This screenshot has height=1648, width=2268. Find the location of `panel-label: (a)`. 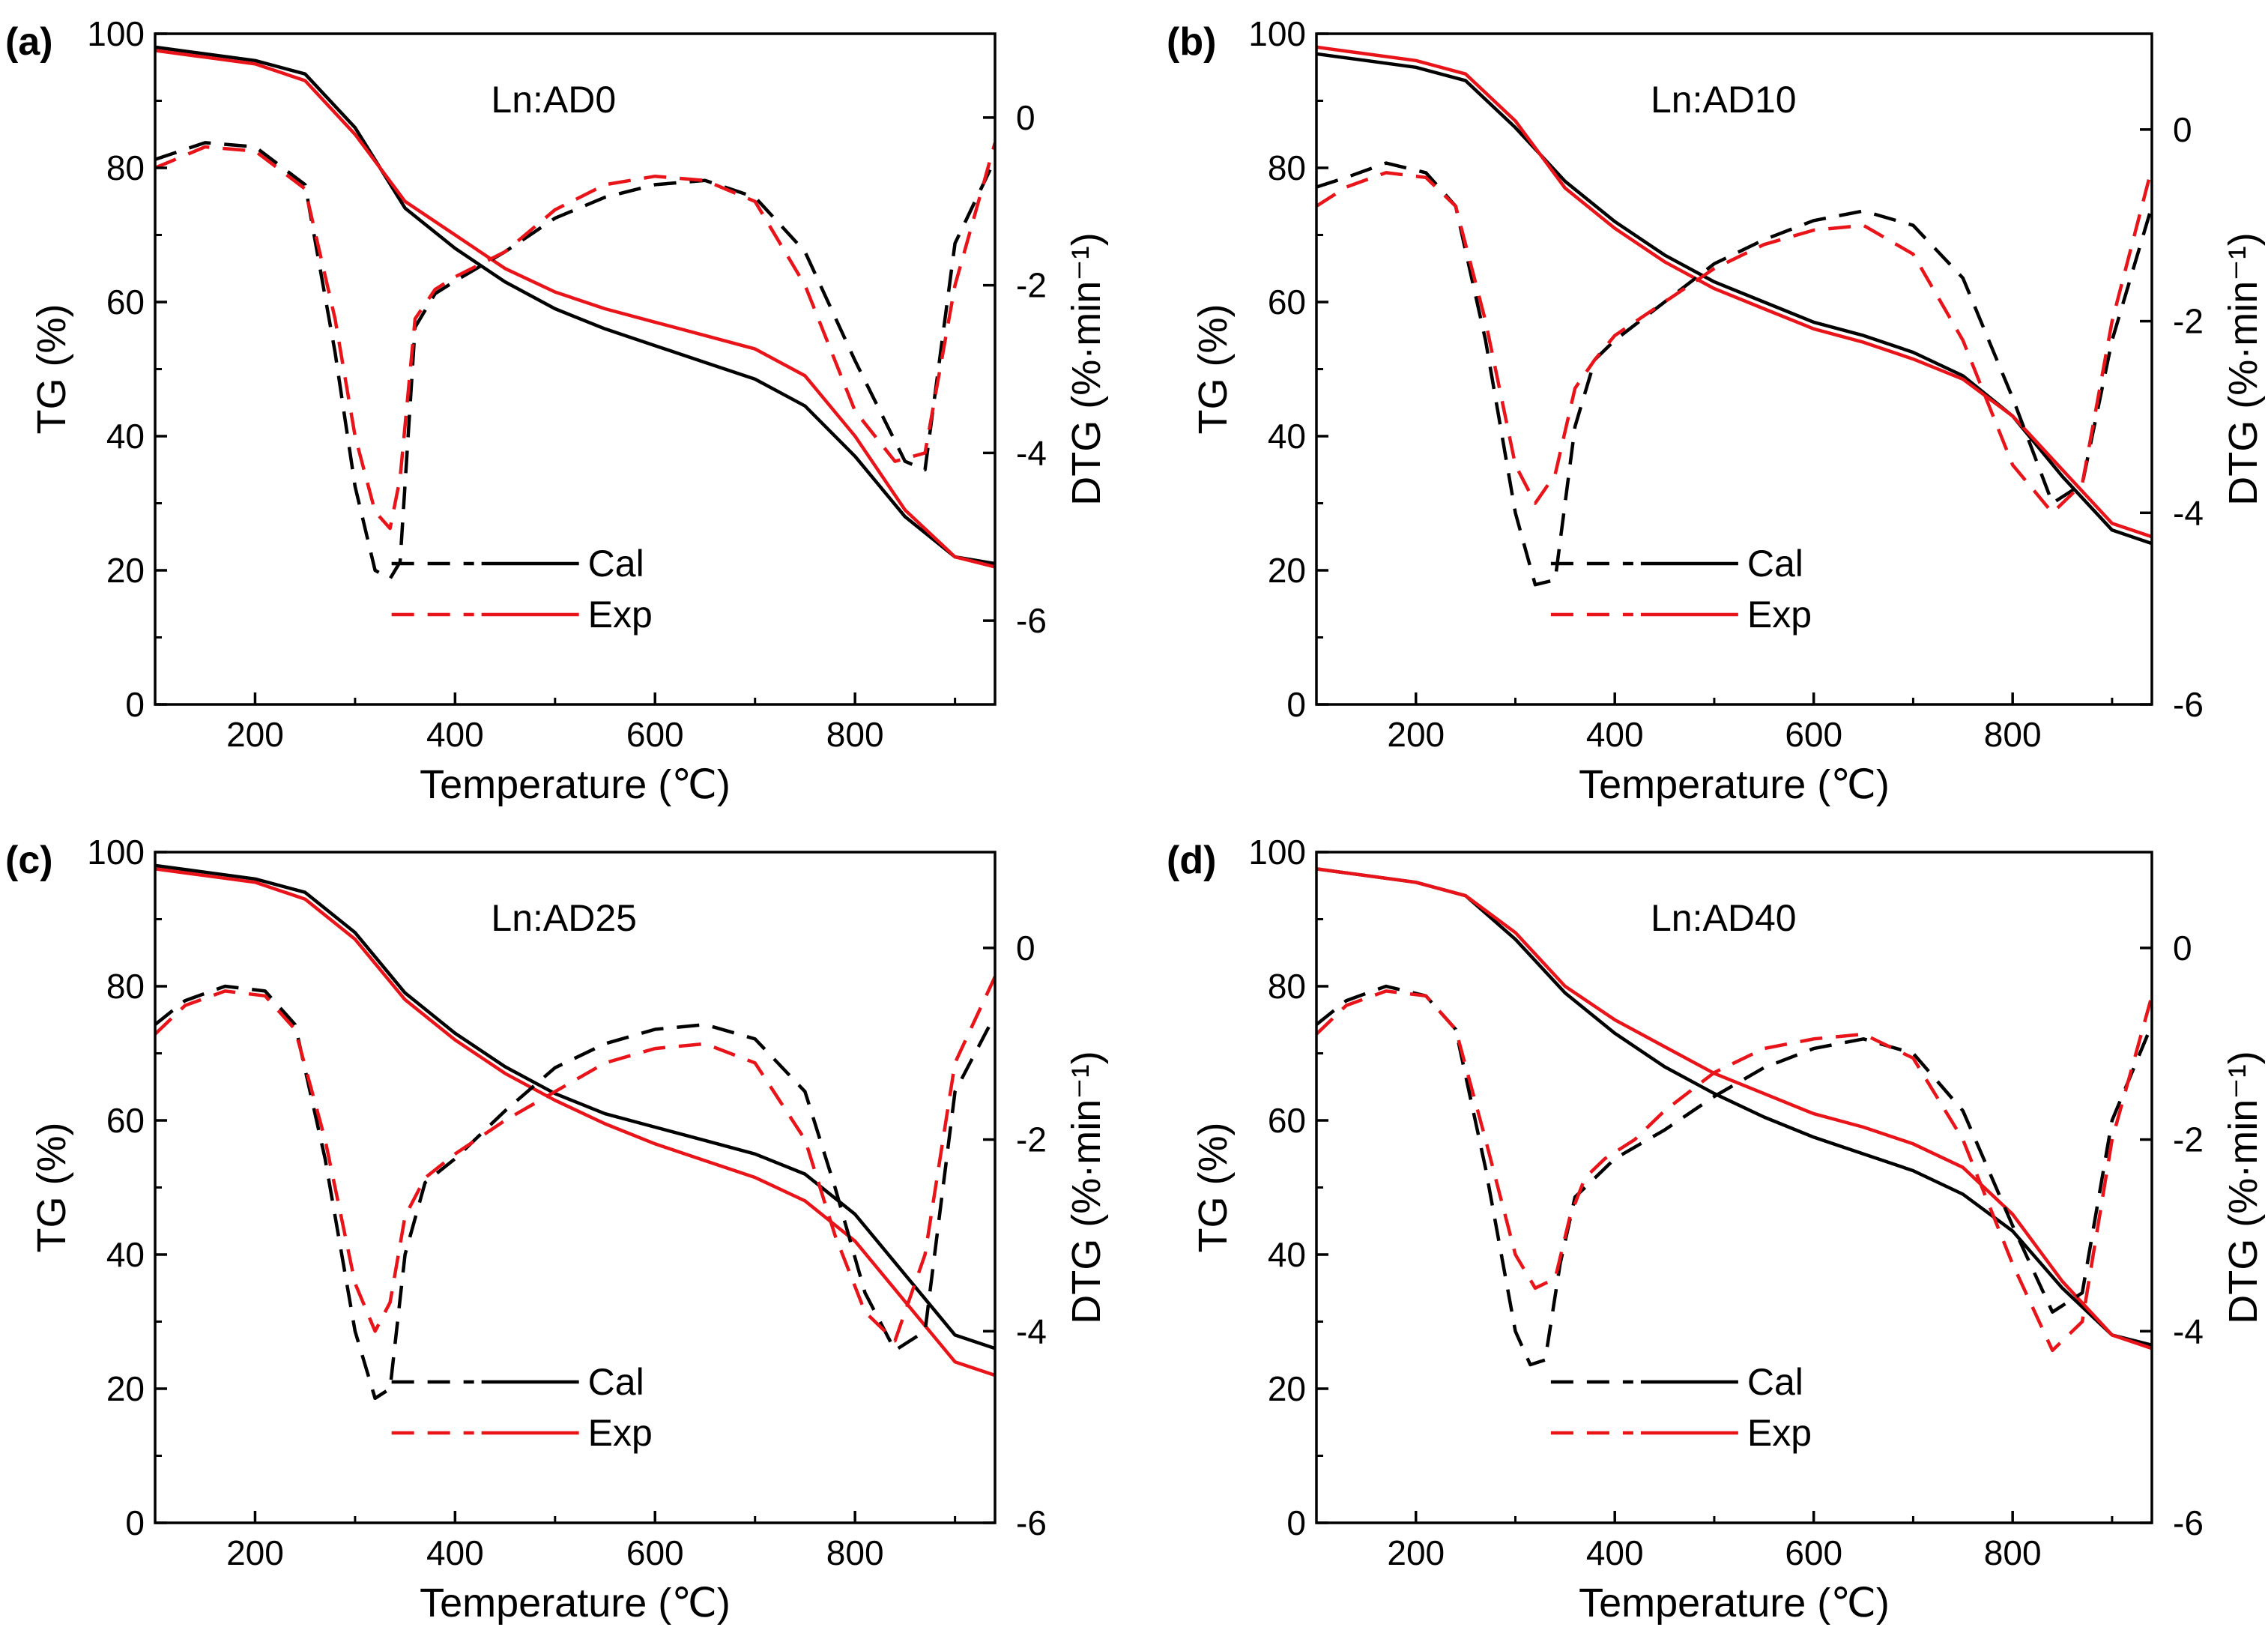

panel-label: (a) is located at coordinates (29, 42).